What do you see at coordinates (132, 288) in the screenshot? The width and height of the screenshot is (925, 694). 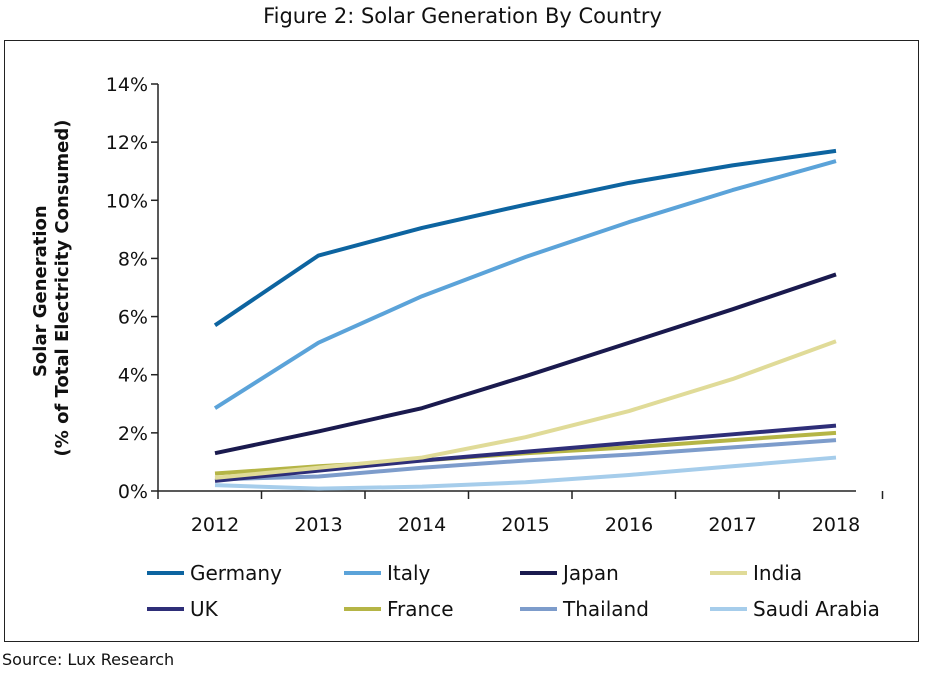 I see `y-ticks: 0% 2% 4% 6% 8% 10% 12% 14%` at bounding box center [132, 288].